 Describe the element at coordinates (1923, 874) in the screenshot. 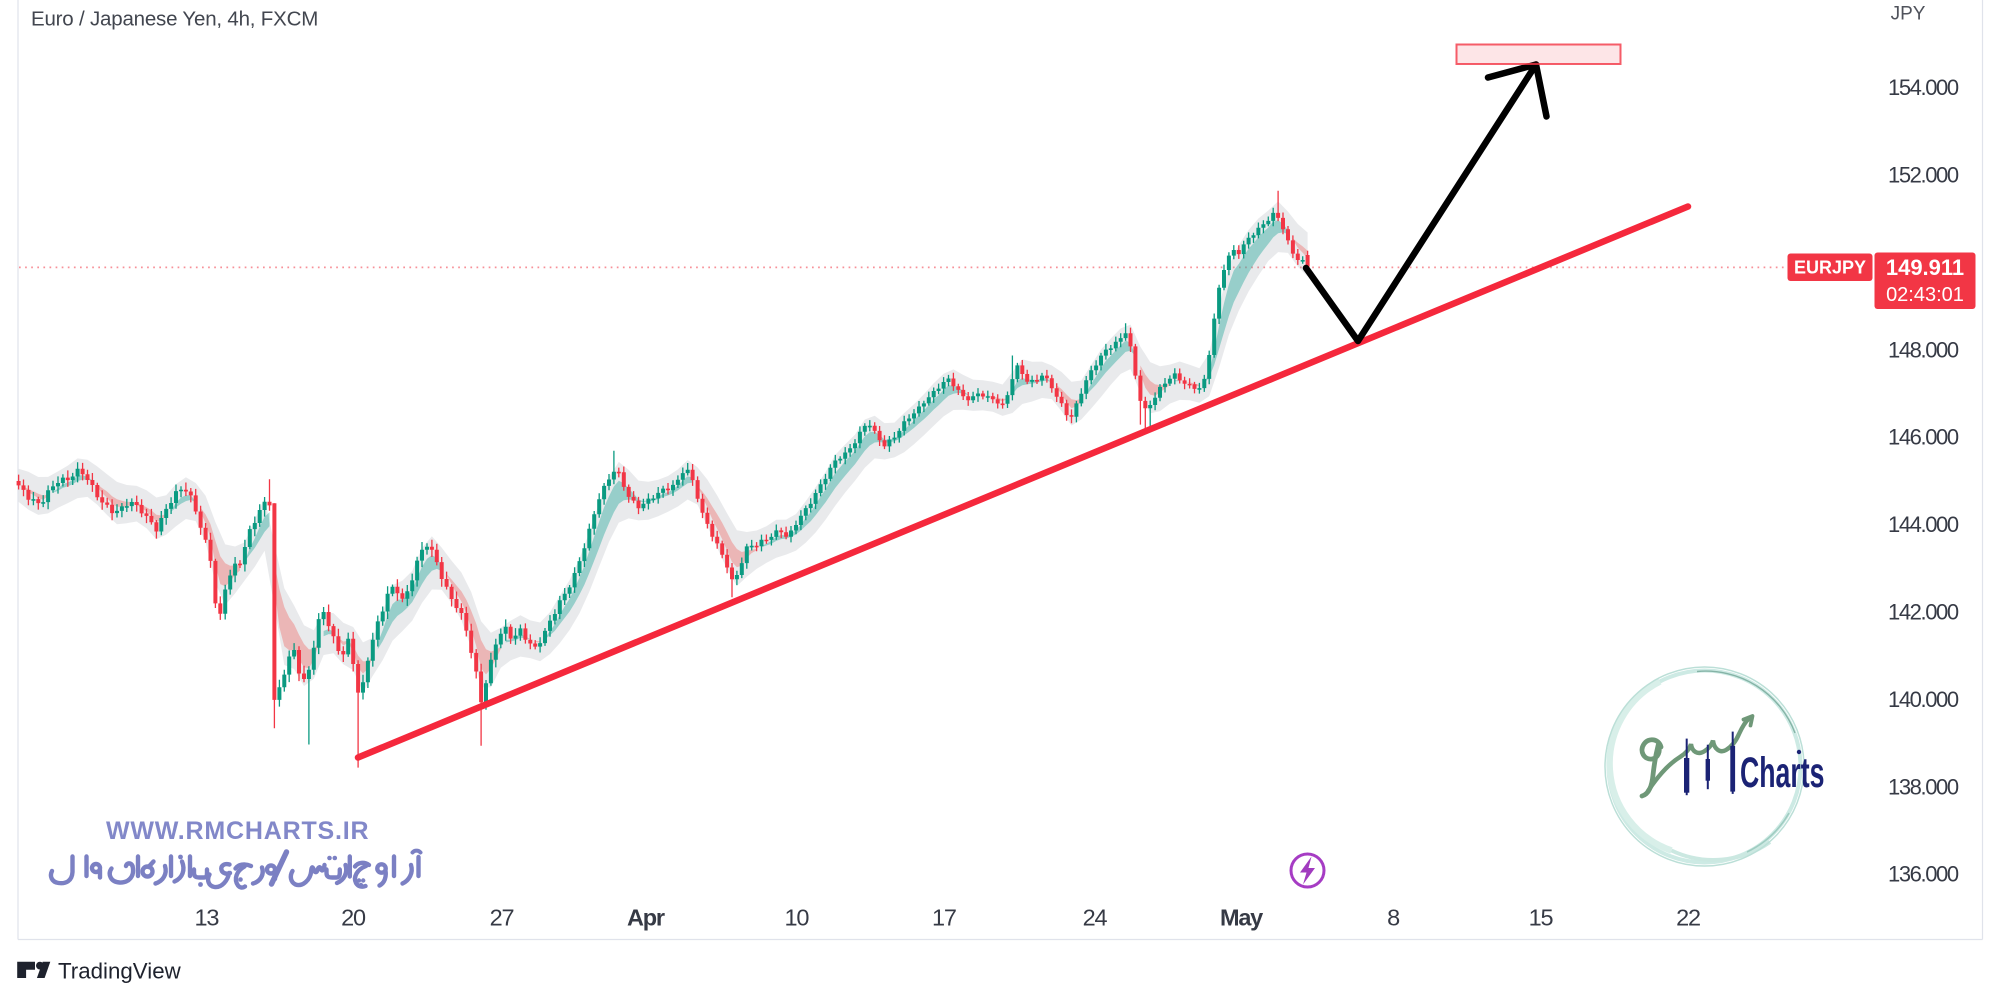

I see `svg-text: 136.000` at that location.